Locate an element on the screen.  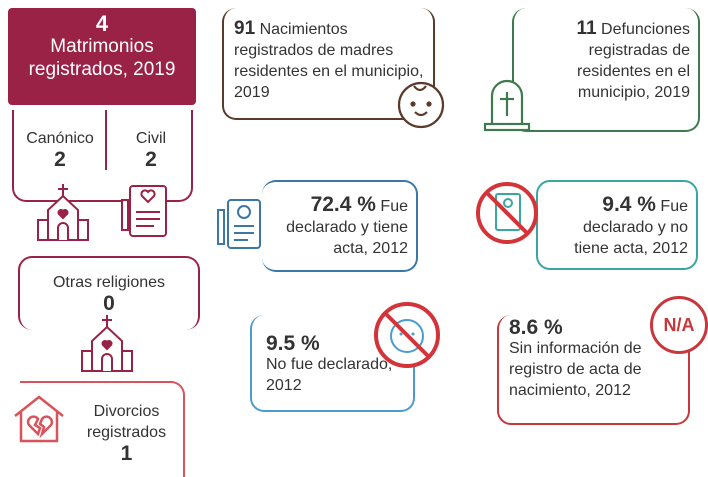
divorces: Divorcios registrados 1 is located at coordinates (102, 429).